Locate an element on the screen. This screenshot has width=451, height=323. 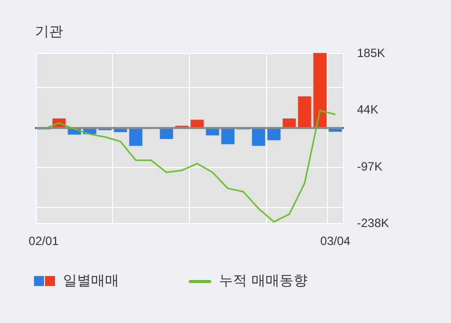
y-tick-label: 44K is located at coordinates (367, 109).